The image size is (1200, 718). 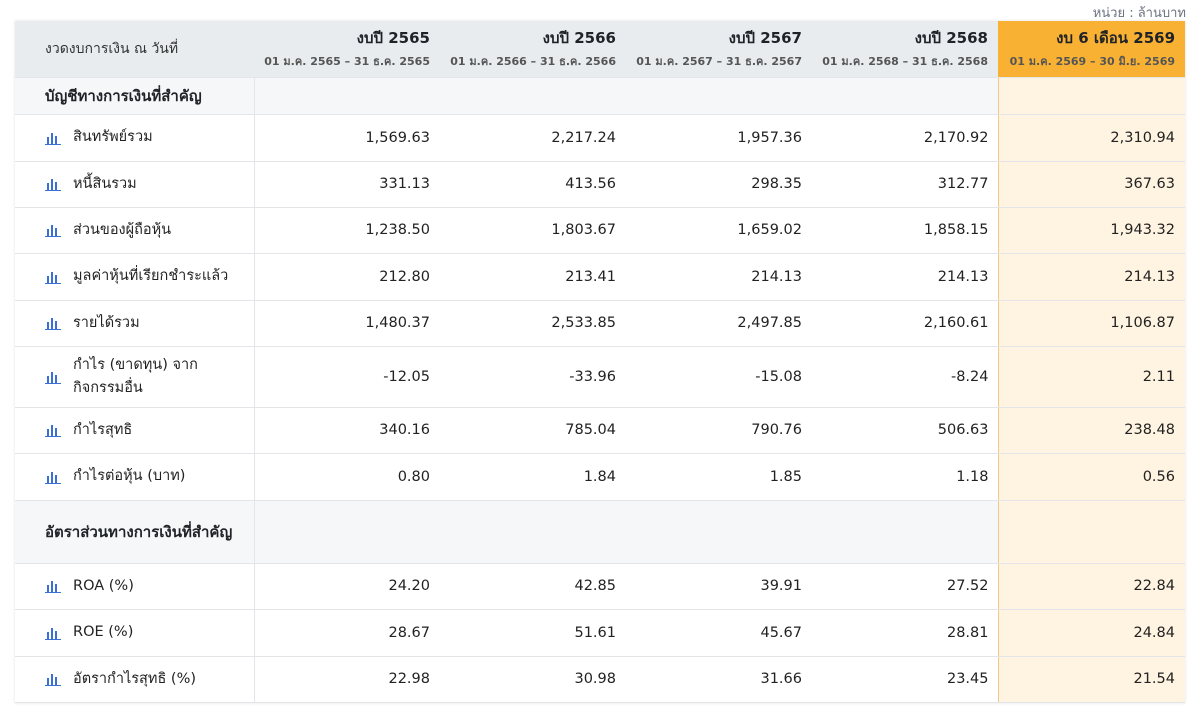 I want to click on value-cell: 312.77, so click(x=905, y=184).